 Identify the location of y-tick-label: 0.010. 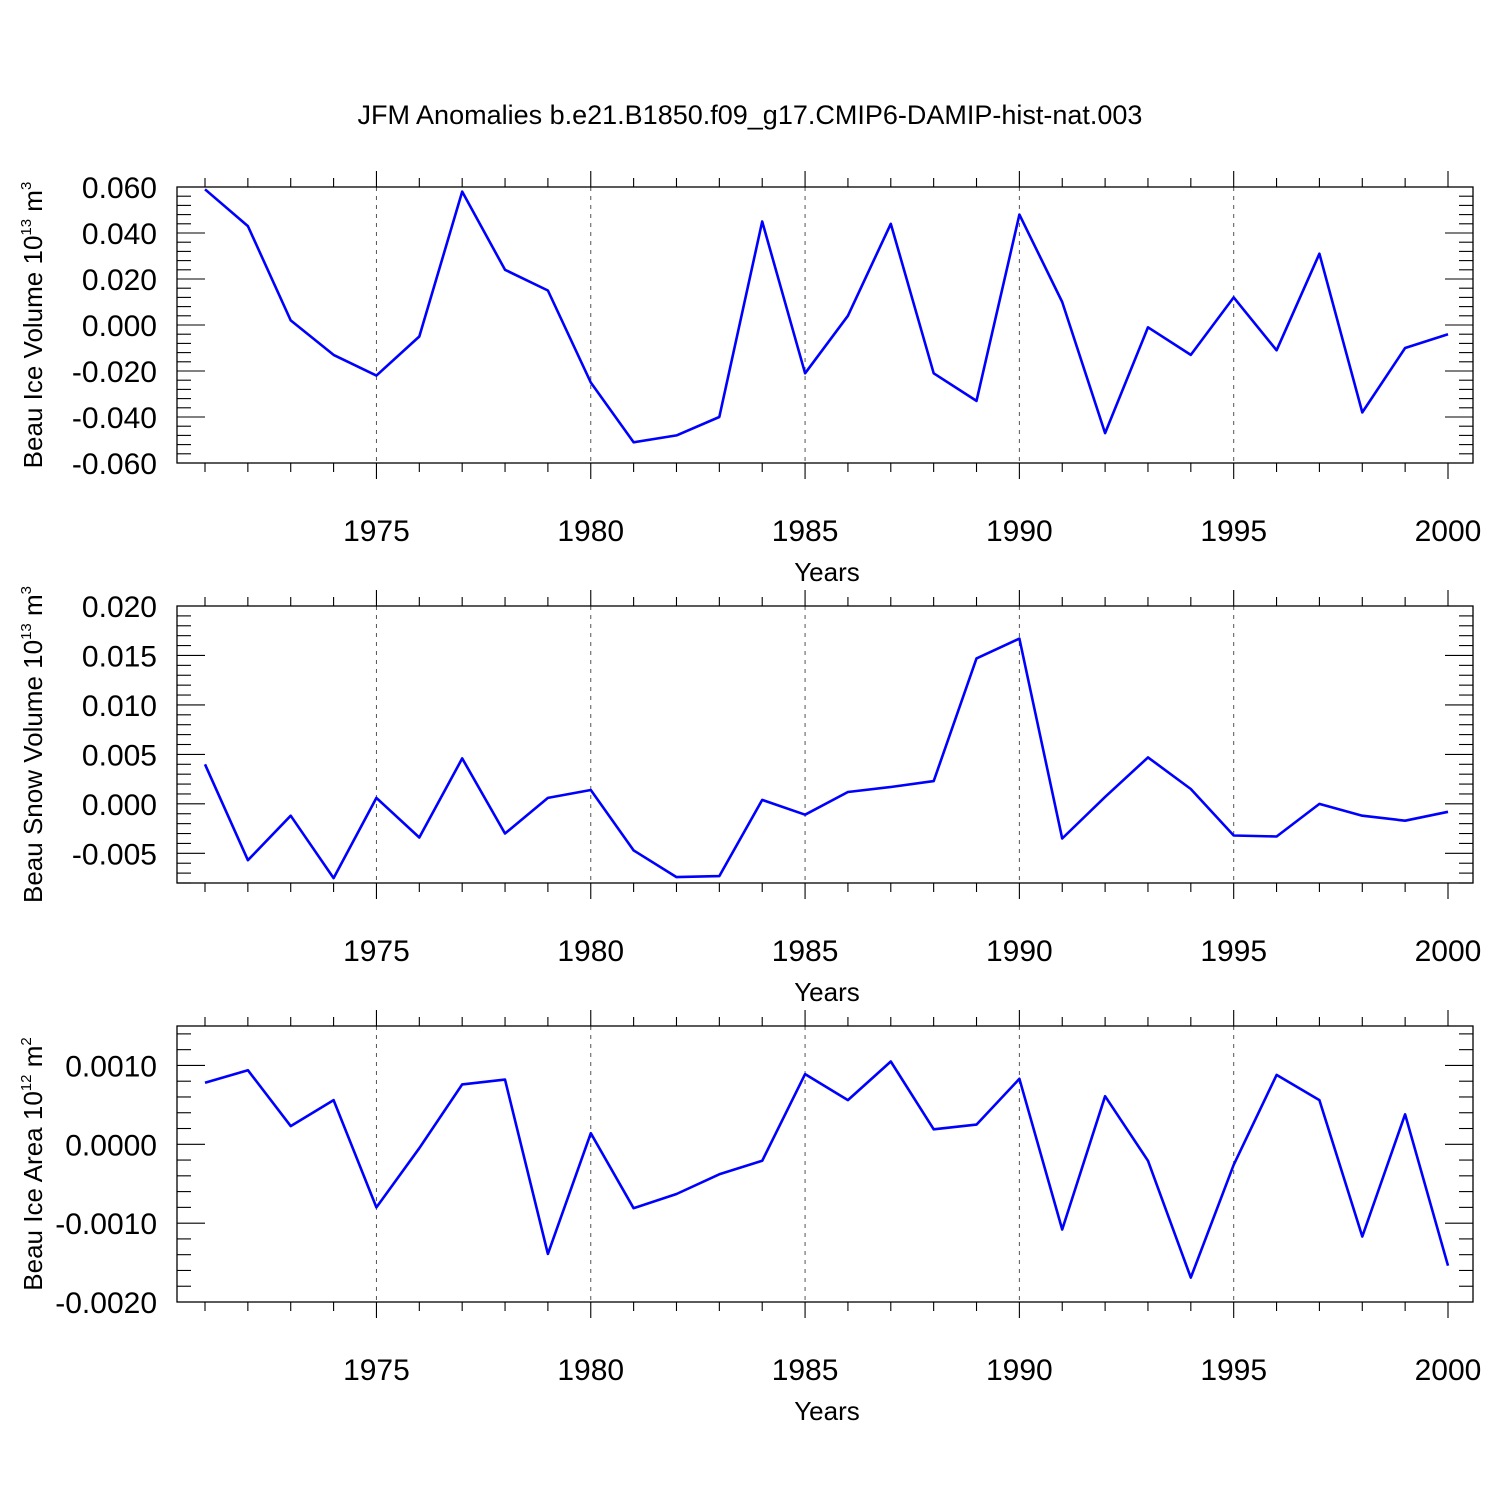
(119, 706).